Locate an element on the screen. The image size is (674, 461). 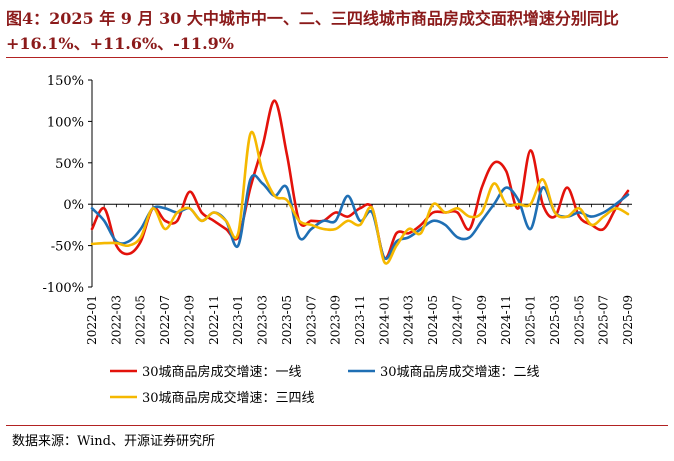
x-tick-label: 2024-11 is located at coordinates (506, 320).